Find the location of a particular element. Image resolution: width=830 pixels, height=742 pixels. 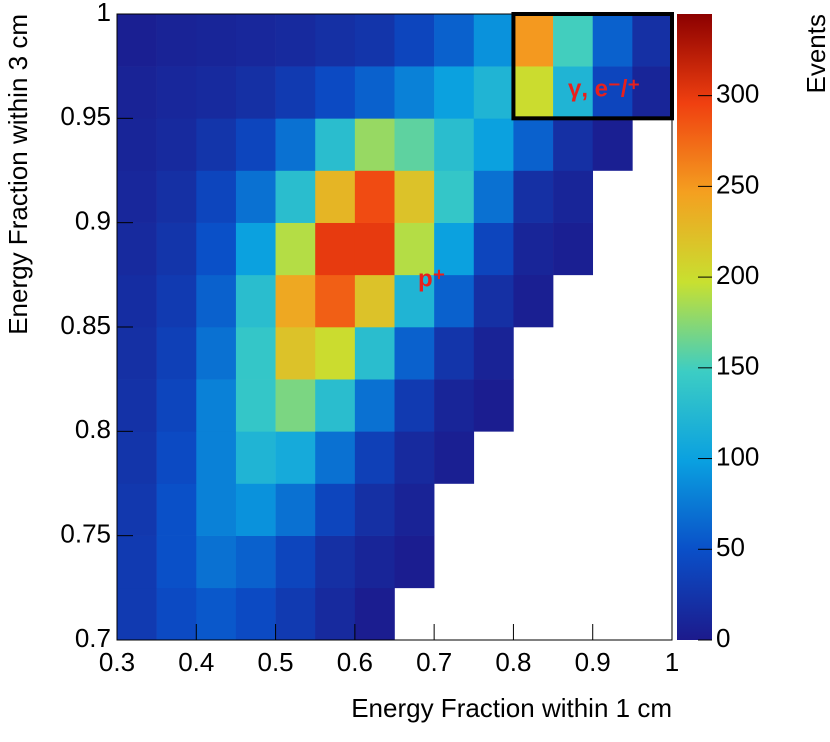

y-tick-label: 0.75 is located at coordinates (85, 534).